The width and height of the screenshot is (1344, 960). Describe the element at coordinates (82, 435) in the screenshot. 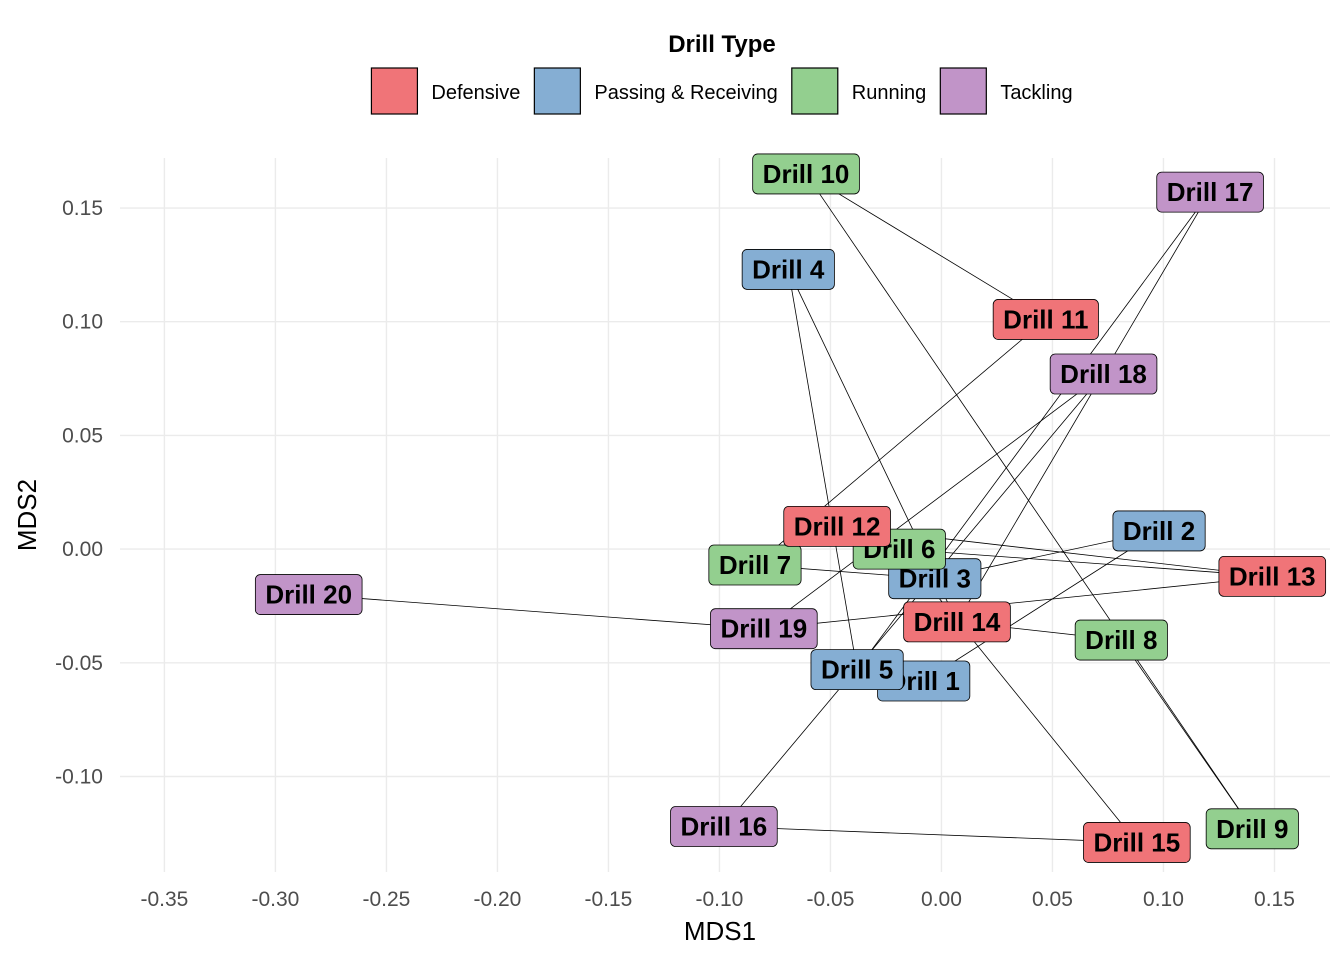

I see `y-tick-label: 0.05` at that location.